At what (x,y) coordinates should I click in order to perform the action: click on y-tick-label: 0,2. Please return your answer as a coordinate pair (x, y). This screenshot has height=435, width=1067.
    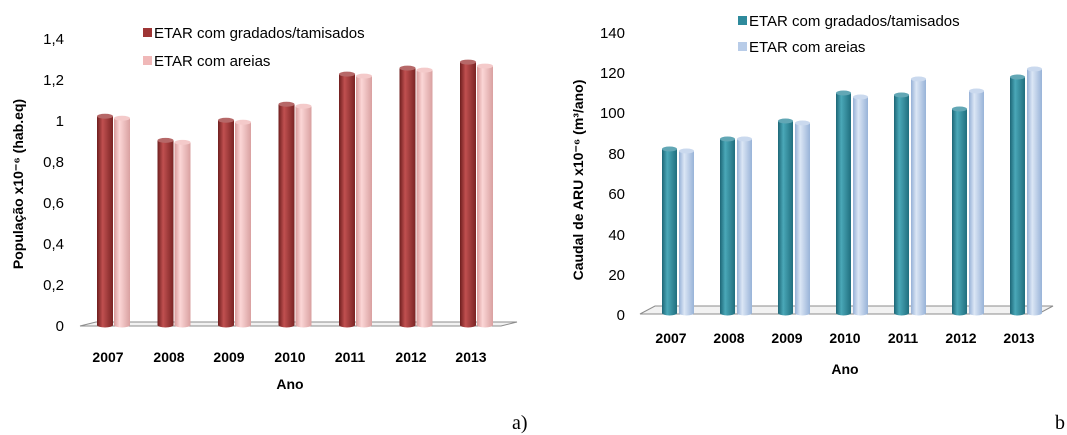
    Looking at the image, I should click on (53, 285).